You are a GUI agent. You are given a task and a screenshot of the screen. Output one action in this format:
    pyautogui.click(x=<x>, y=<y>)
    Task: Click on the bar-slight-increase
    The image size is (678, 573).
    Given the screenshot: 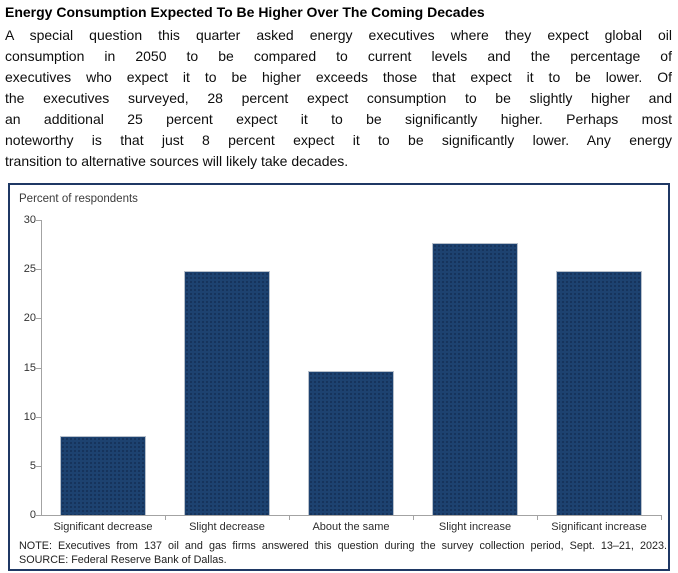 What is the action you would take?
    pyautogui.click(x=475, y=378)
    